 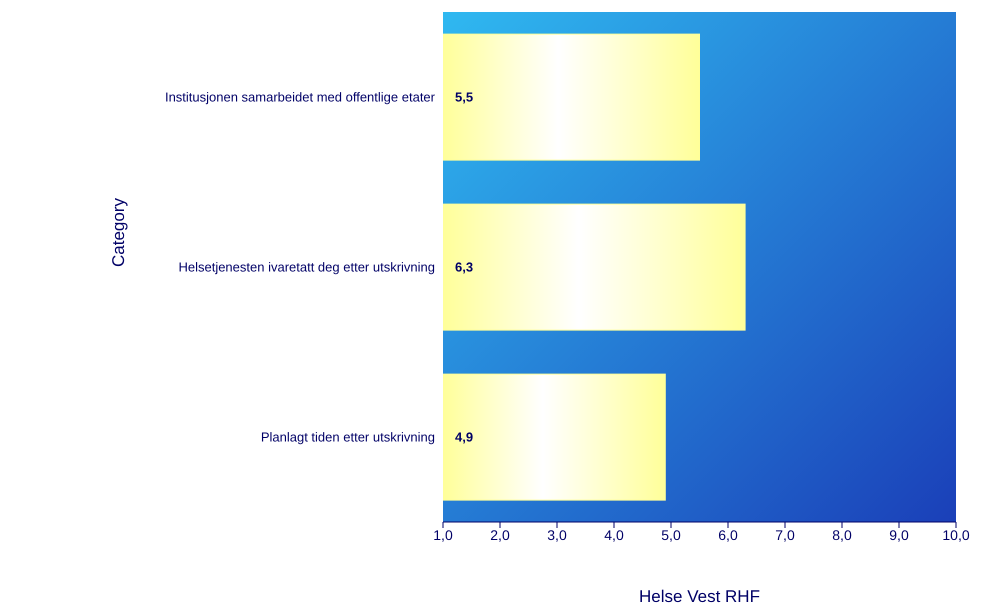 I want to click on x-tick-label: 8,0, so click(x=842, y=534).